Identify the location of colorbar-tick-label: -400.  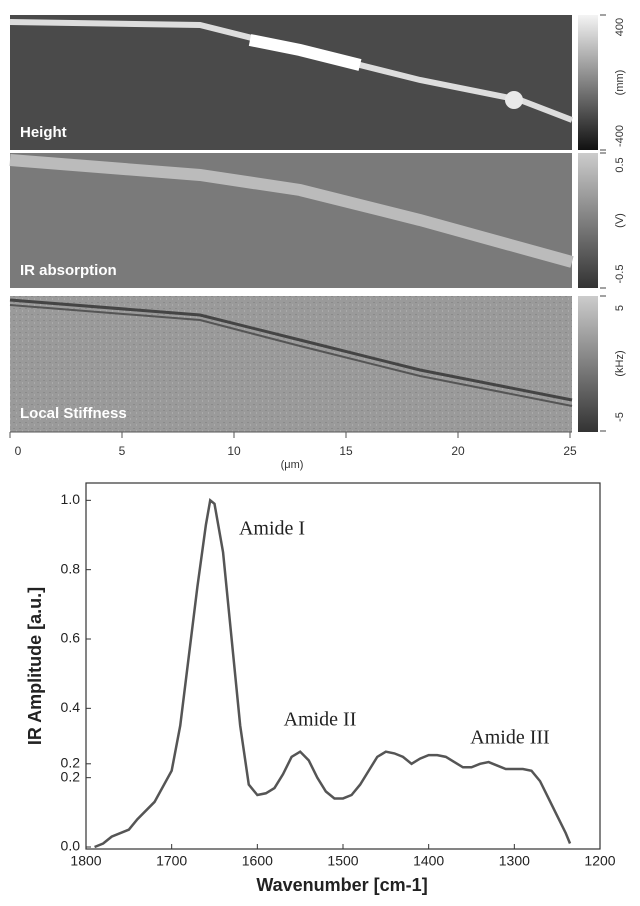
(620, 136).